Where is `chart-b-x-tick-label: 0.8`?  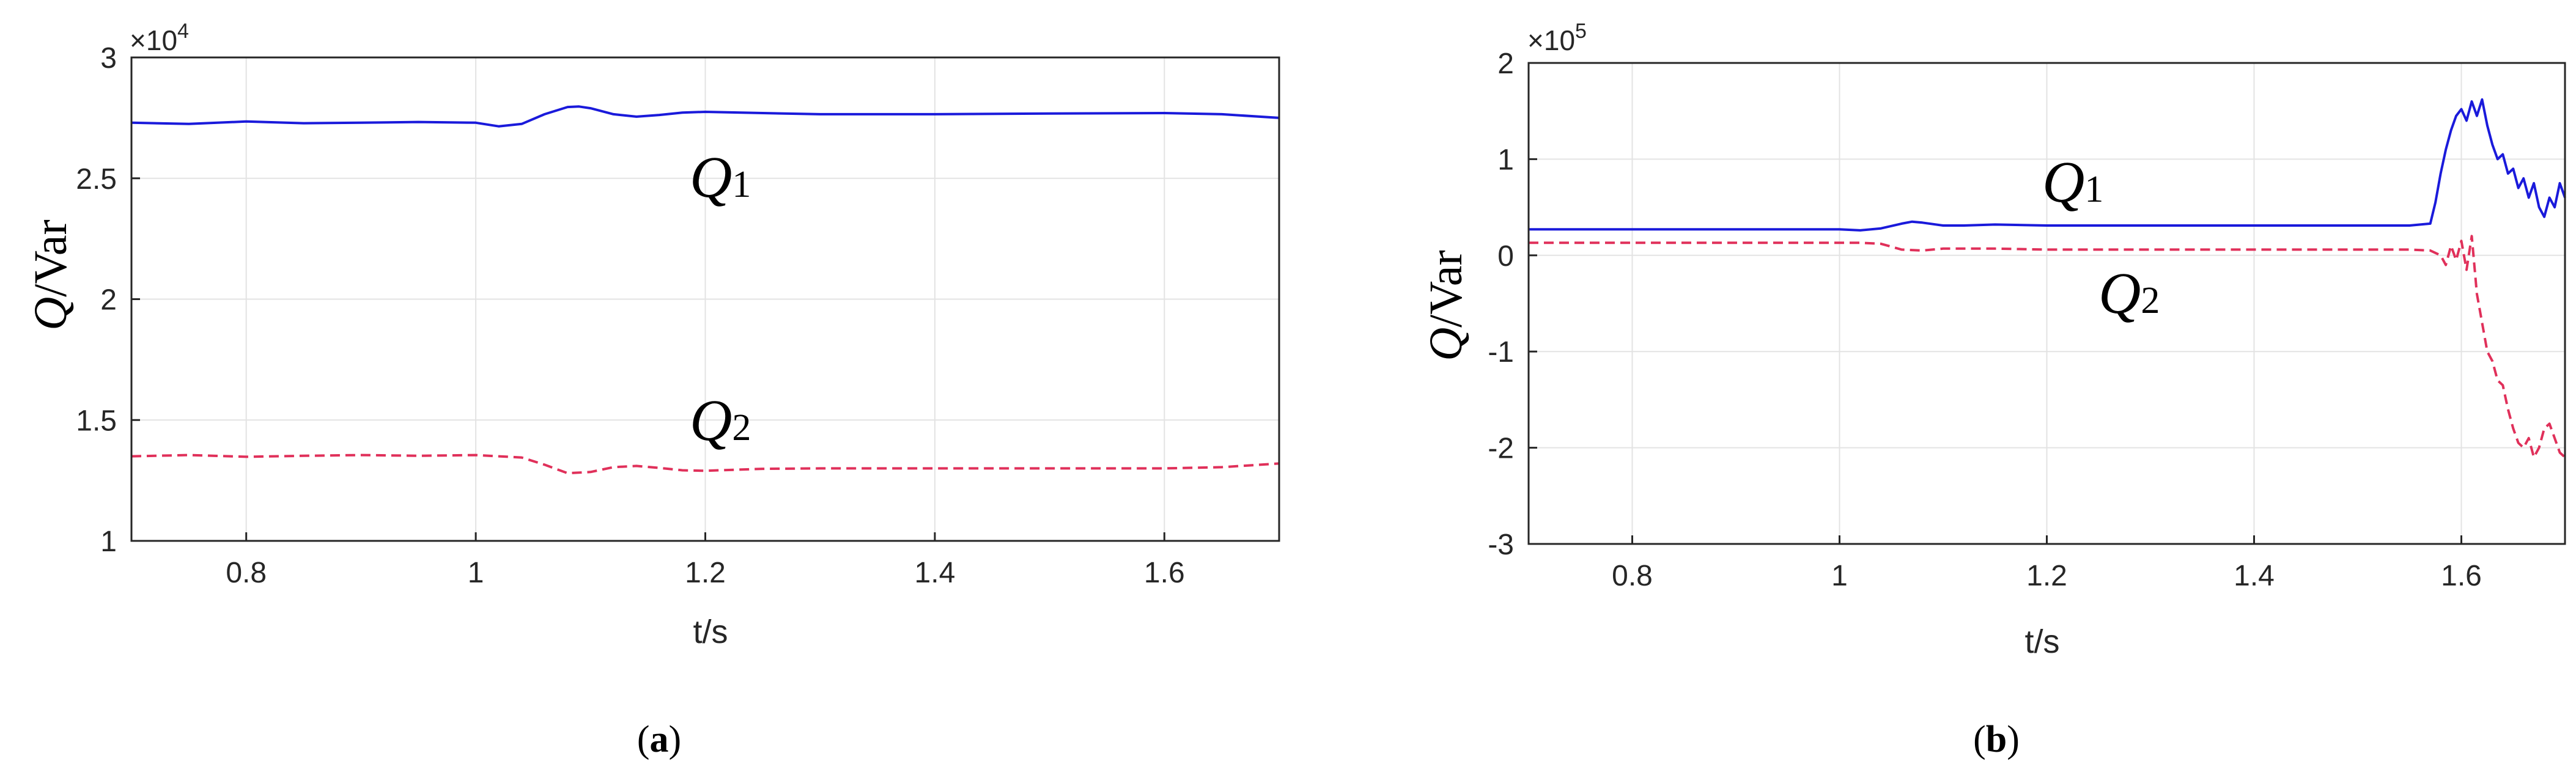
chart-b-x-tick-label: 0.8 is located at coordinates (1632, 576).